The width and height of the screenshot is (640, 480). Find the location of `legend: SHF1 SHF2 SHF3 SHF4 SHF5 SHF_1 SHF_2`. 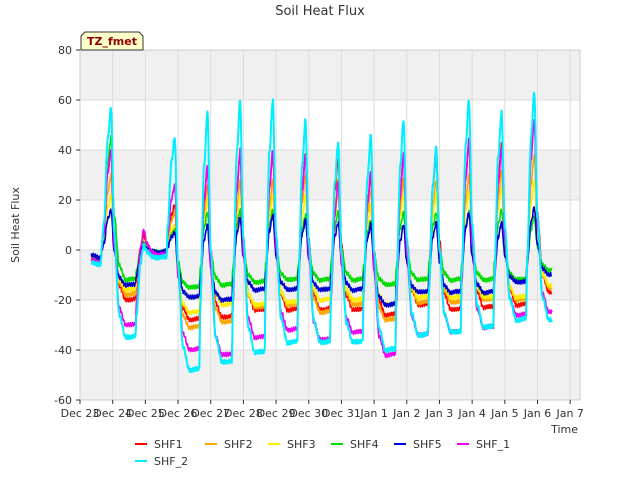

legend: SHF1 SHF2 SHF3 SHF4 SHF5 SHF_1 SHF_2 is located at coordinates (322, 453).